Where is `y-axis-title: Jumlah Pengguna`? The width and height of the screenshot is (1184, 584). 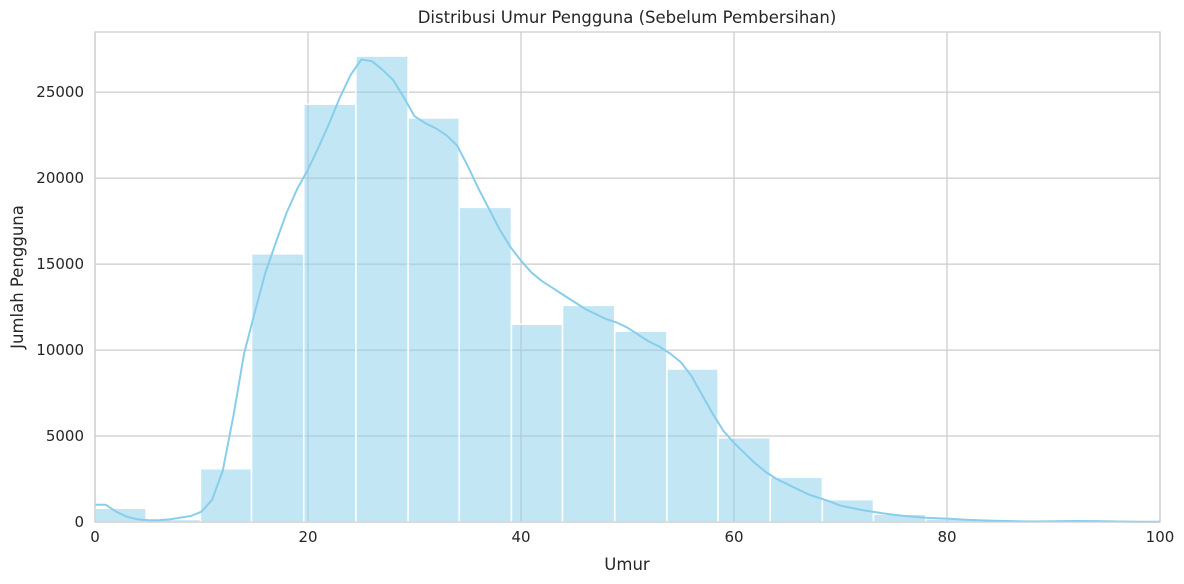 y-axis-title: Jumlah Pengguna is located at coordinates (17, 277).